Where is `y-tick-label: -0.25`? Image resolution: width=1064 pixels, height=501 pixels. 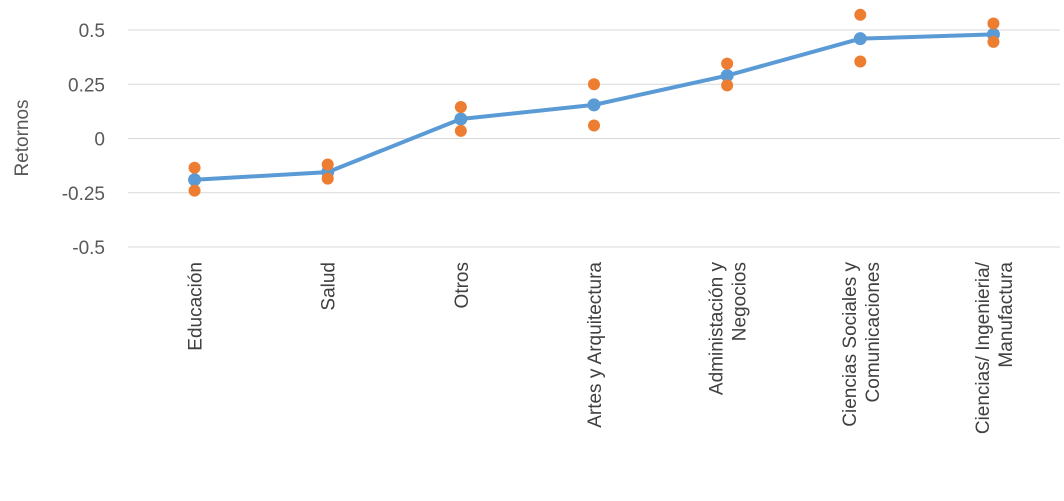
y-tick-label: -0.25 is located at coordinates (83, 194).